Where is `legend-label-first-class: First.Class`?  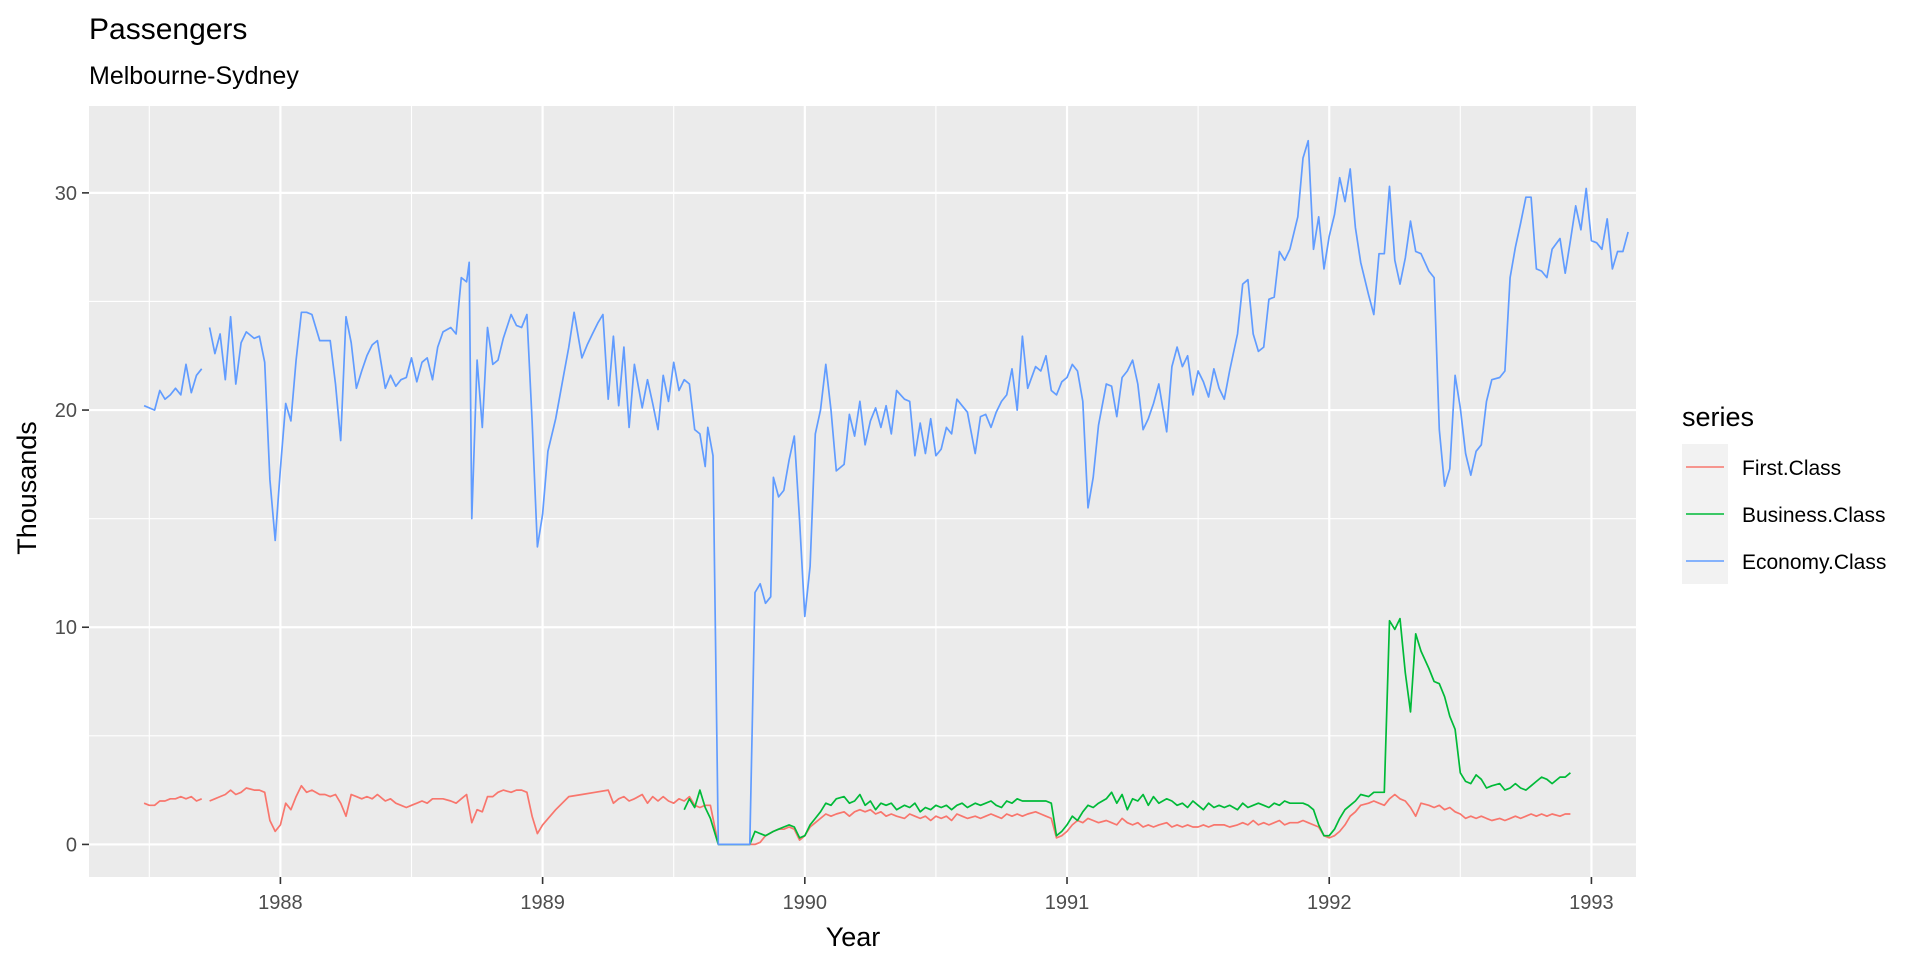 legend-label-first-class: First.Class is located at coordinates (1791, 468).